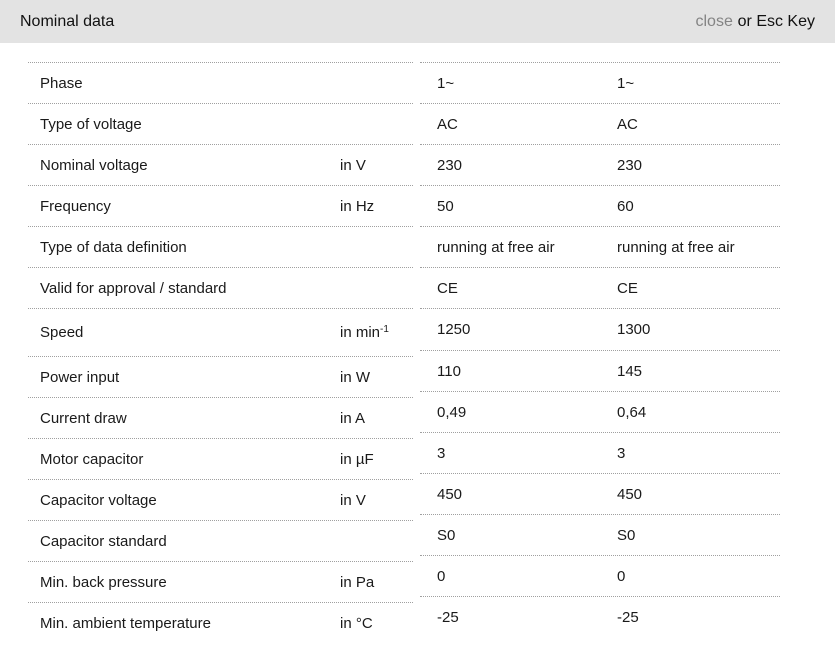 Image resolution: width=835 pixels, height=671 pixels. What do you see at coordinates (220, 205) in the screenshot?
I see `table-row: Frequency in Hz` at bounding box center [220, 205].